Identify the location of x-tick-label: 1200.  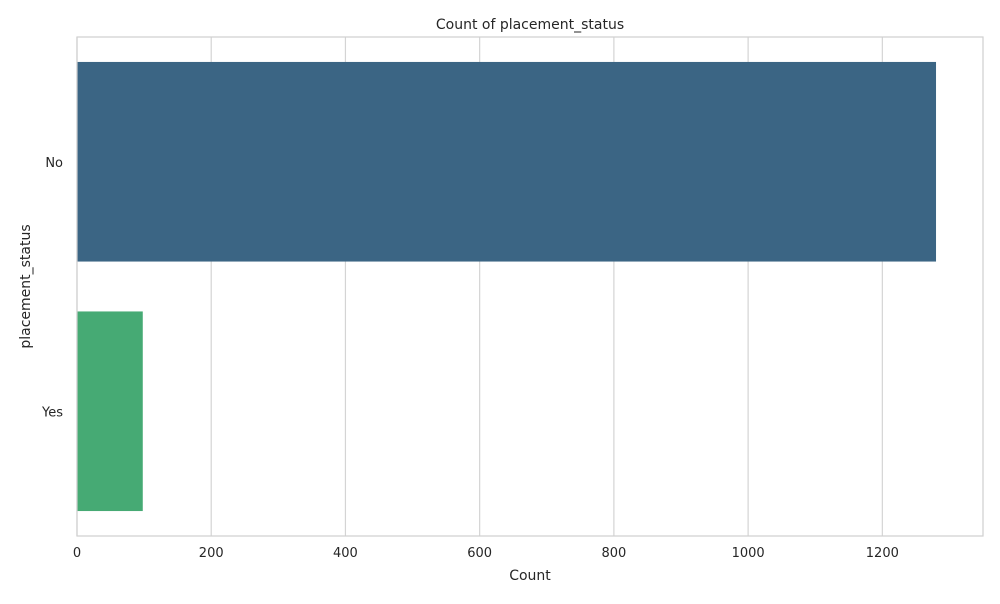
(882, 553).